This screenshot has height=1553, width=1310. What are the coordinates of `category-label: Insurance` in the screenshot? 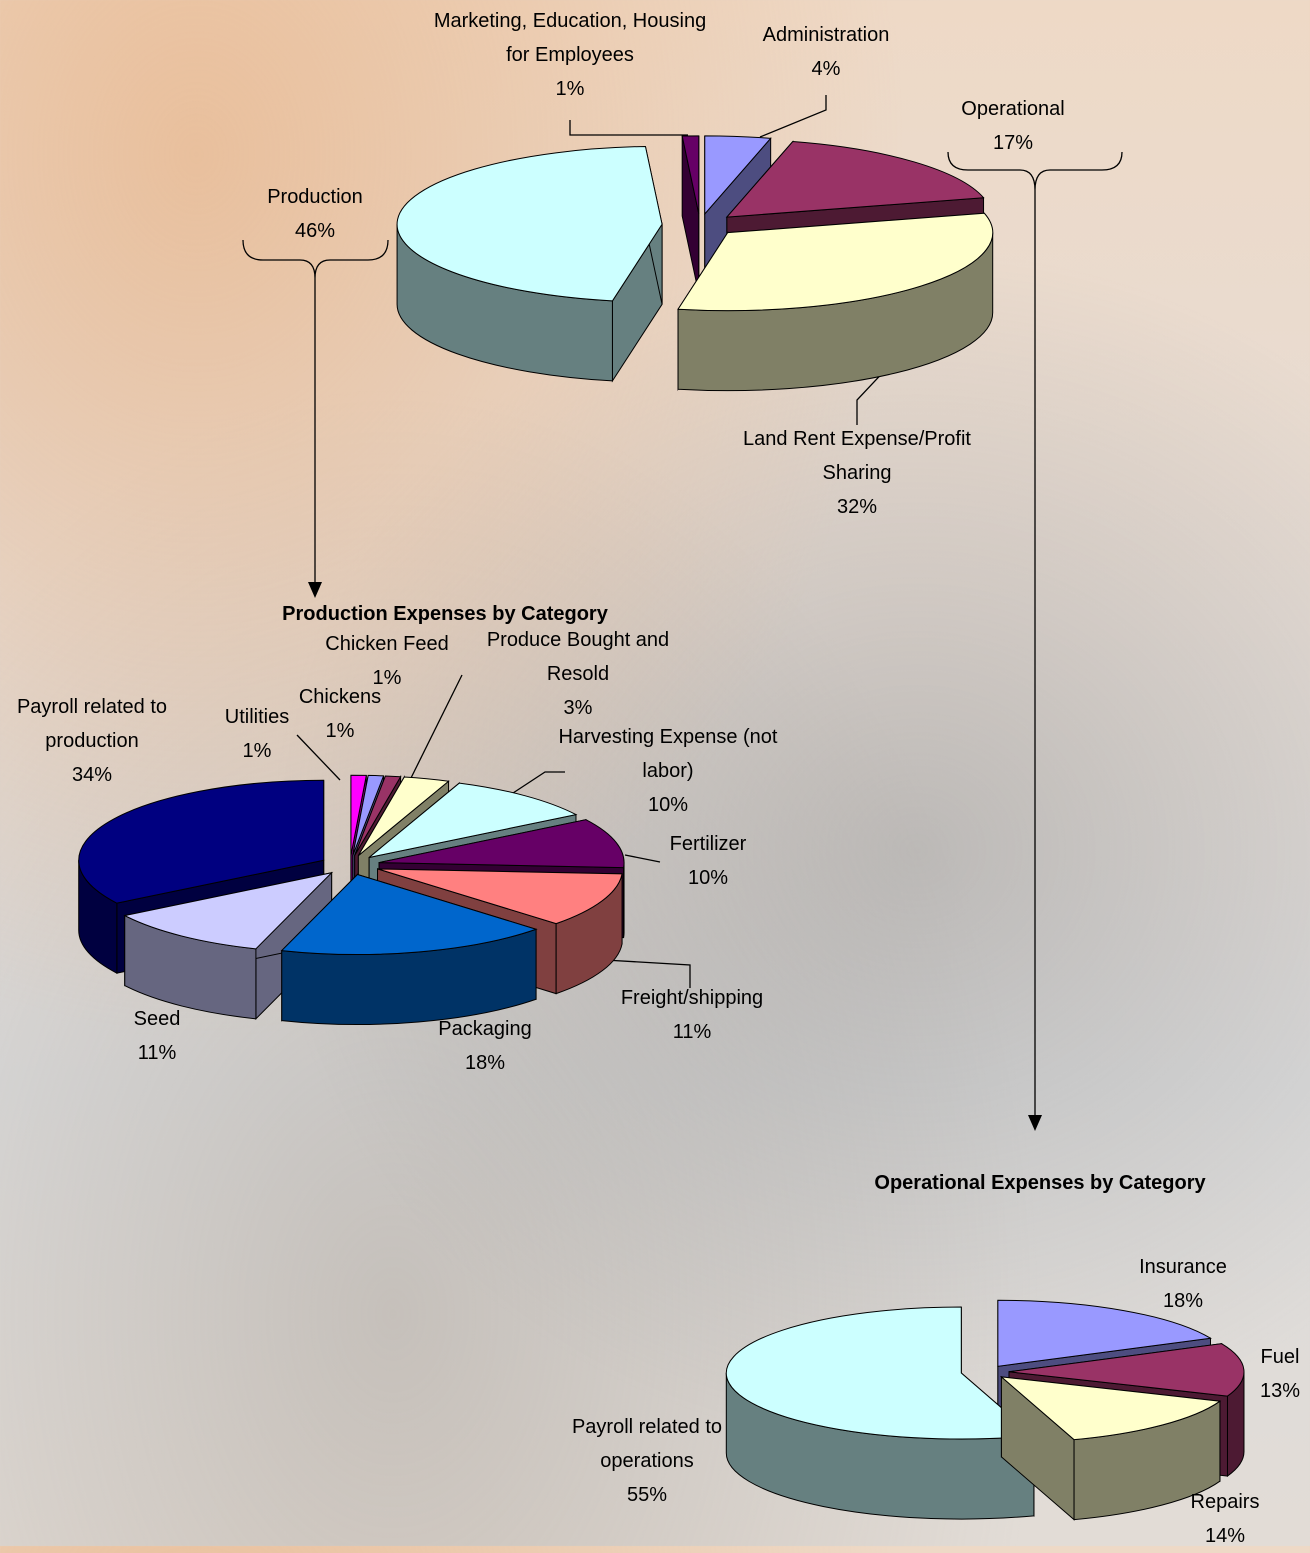 It's located at (1183, 1267).